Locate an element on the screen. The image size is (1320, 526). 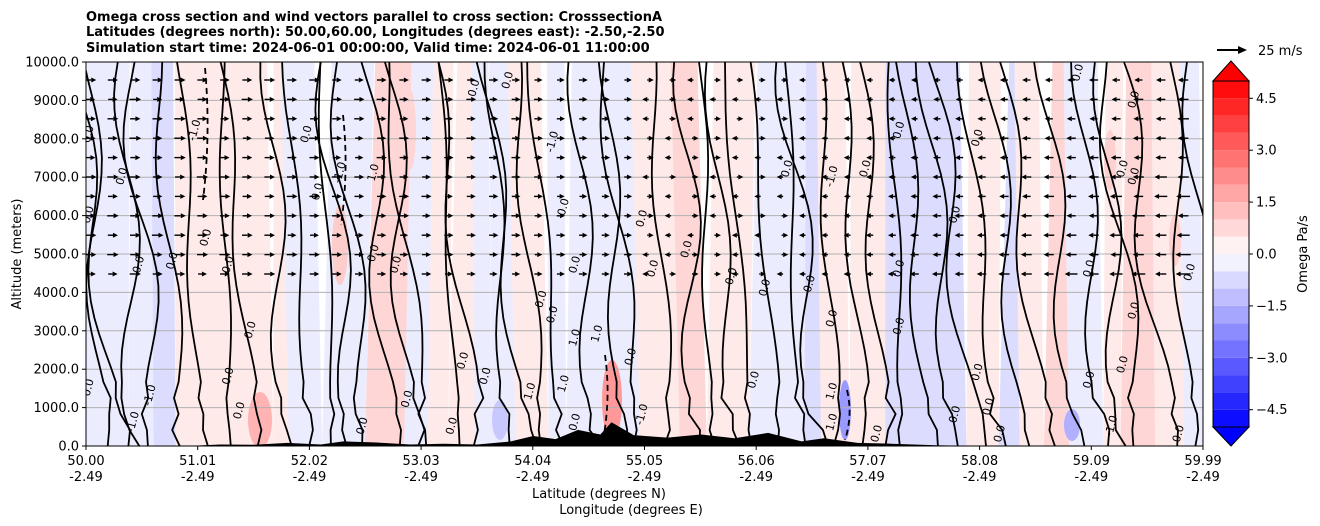
terrain-fill is located at coordinates (583, 434).